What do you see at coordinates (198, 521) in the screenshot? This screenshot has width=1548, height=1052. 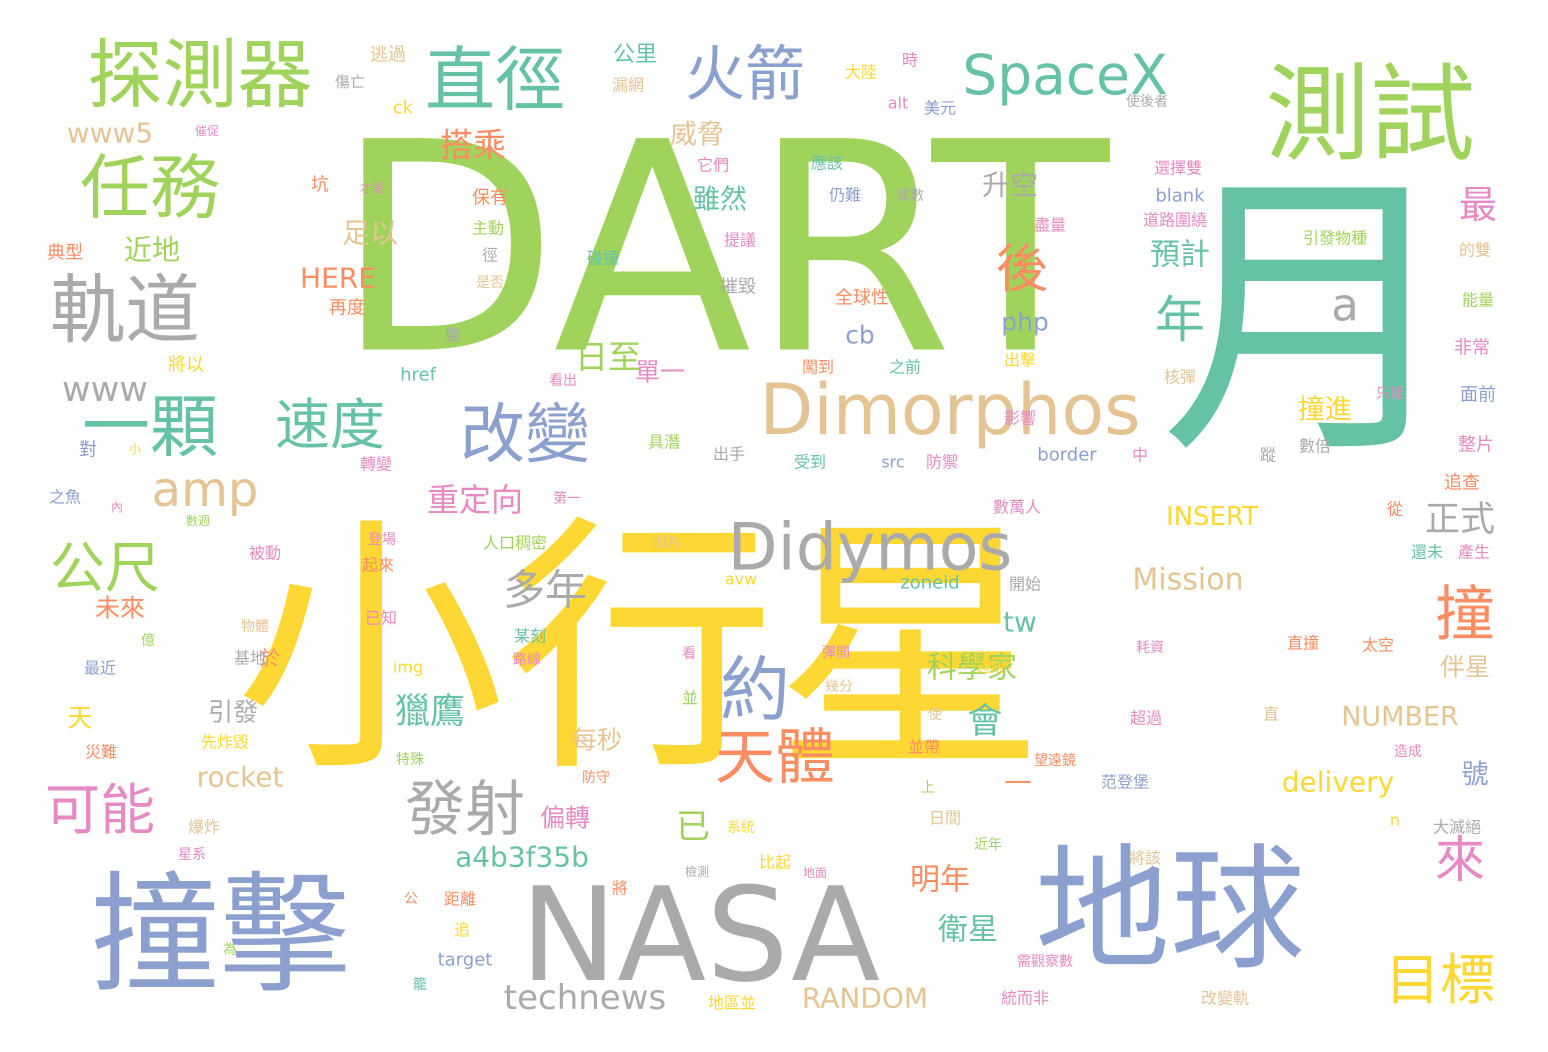 I see `word-135: 數週` at bounding box center [198, 521].